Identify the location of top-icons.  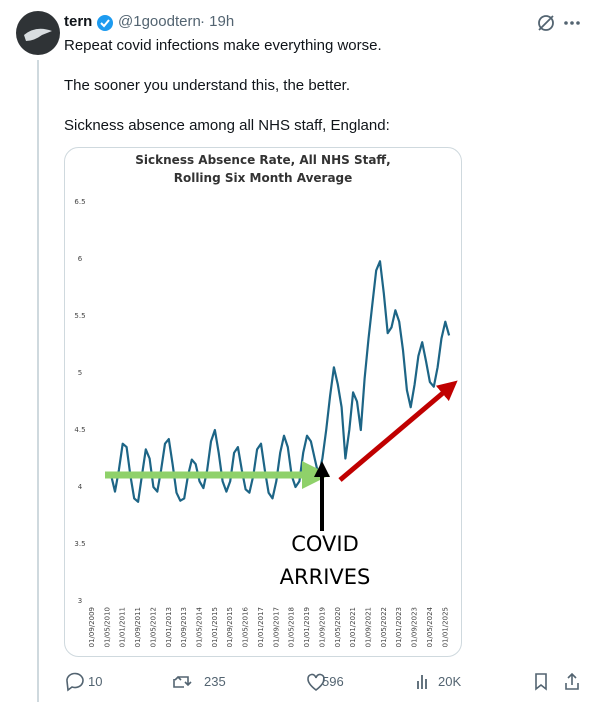
(561, 23).